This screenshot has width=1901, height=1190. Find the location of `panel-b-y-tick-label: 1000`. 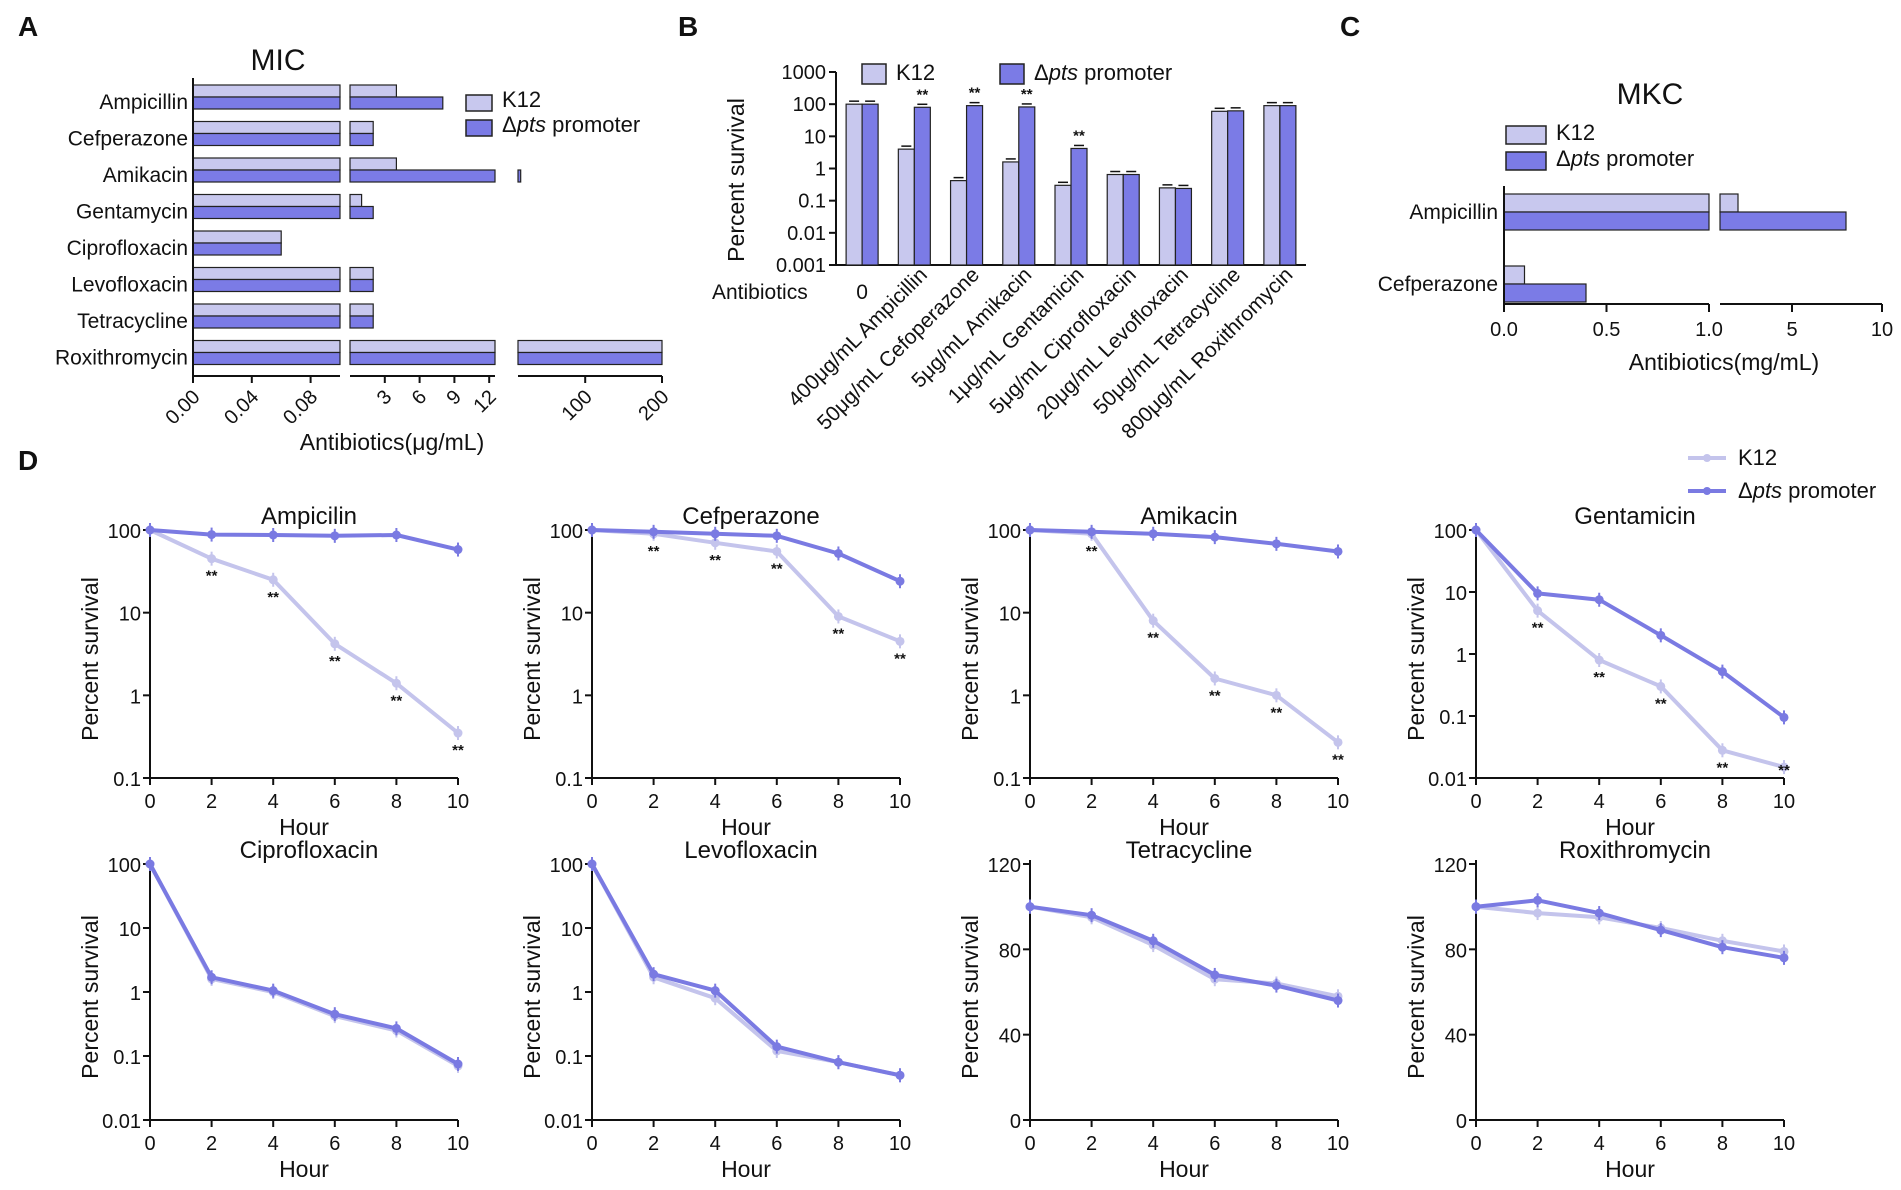

panel-b-y-tick-label: 1000 is located at coordinates (804, 73).